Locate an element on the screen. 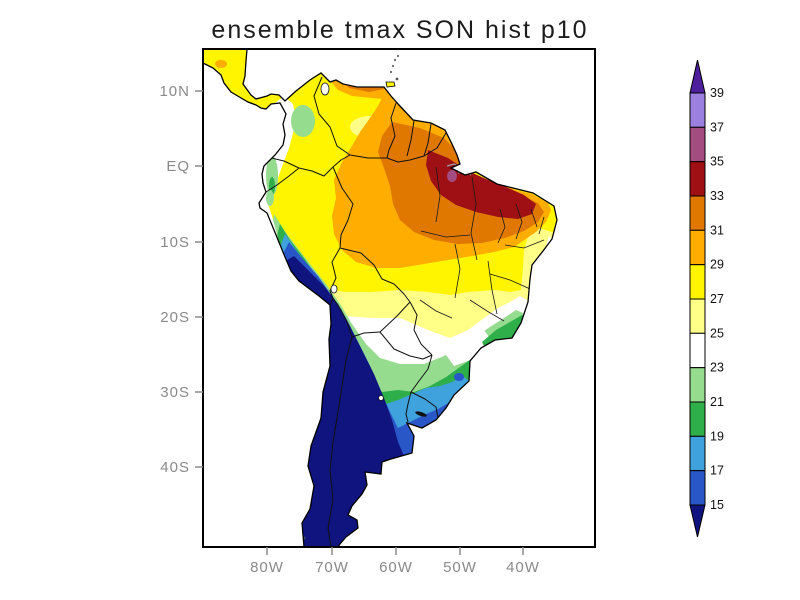 This screenshot has width=800, height=600. colorbar-segments is located at coordinates (697, 299).